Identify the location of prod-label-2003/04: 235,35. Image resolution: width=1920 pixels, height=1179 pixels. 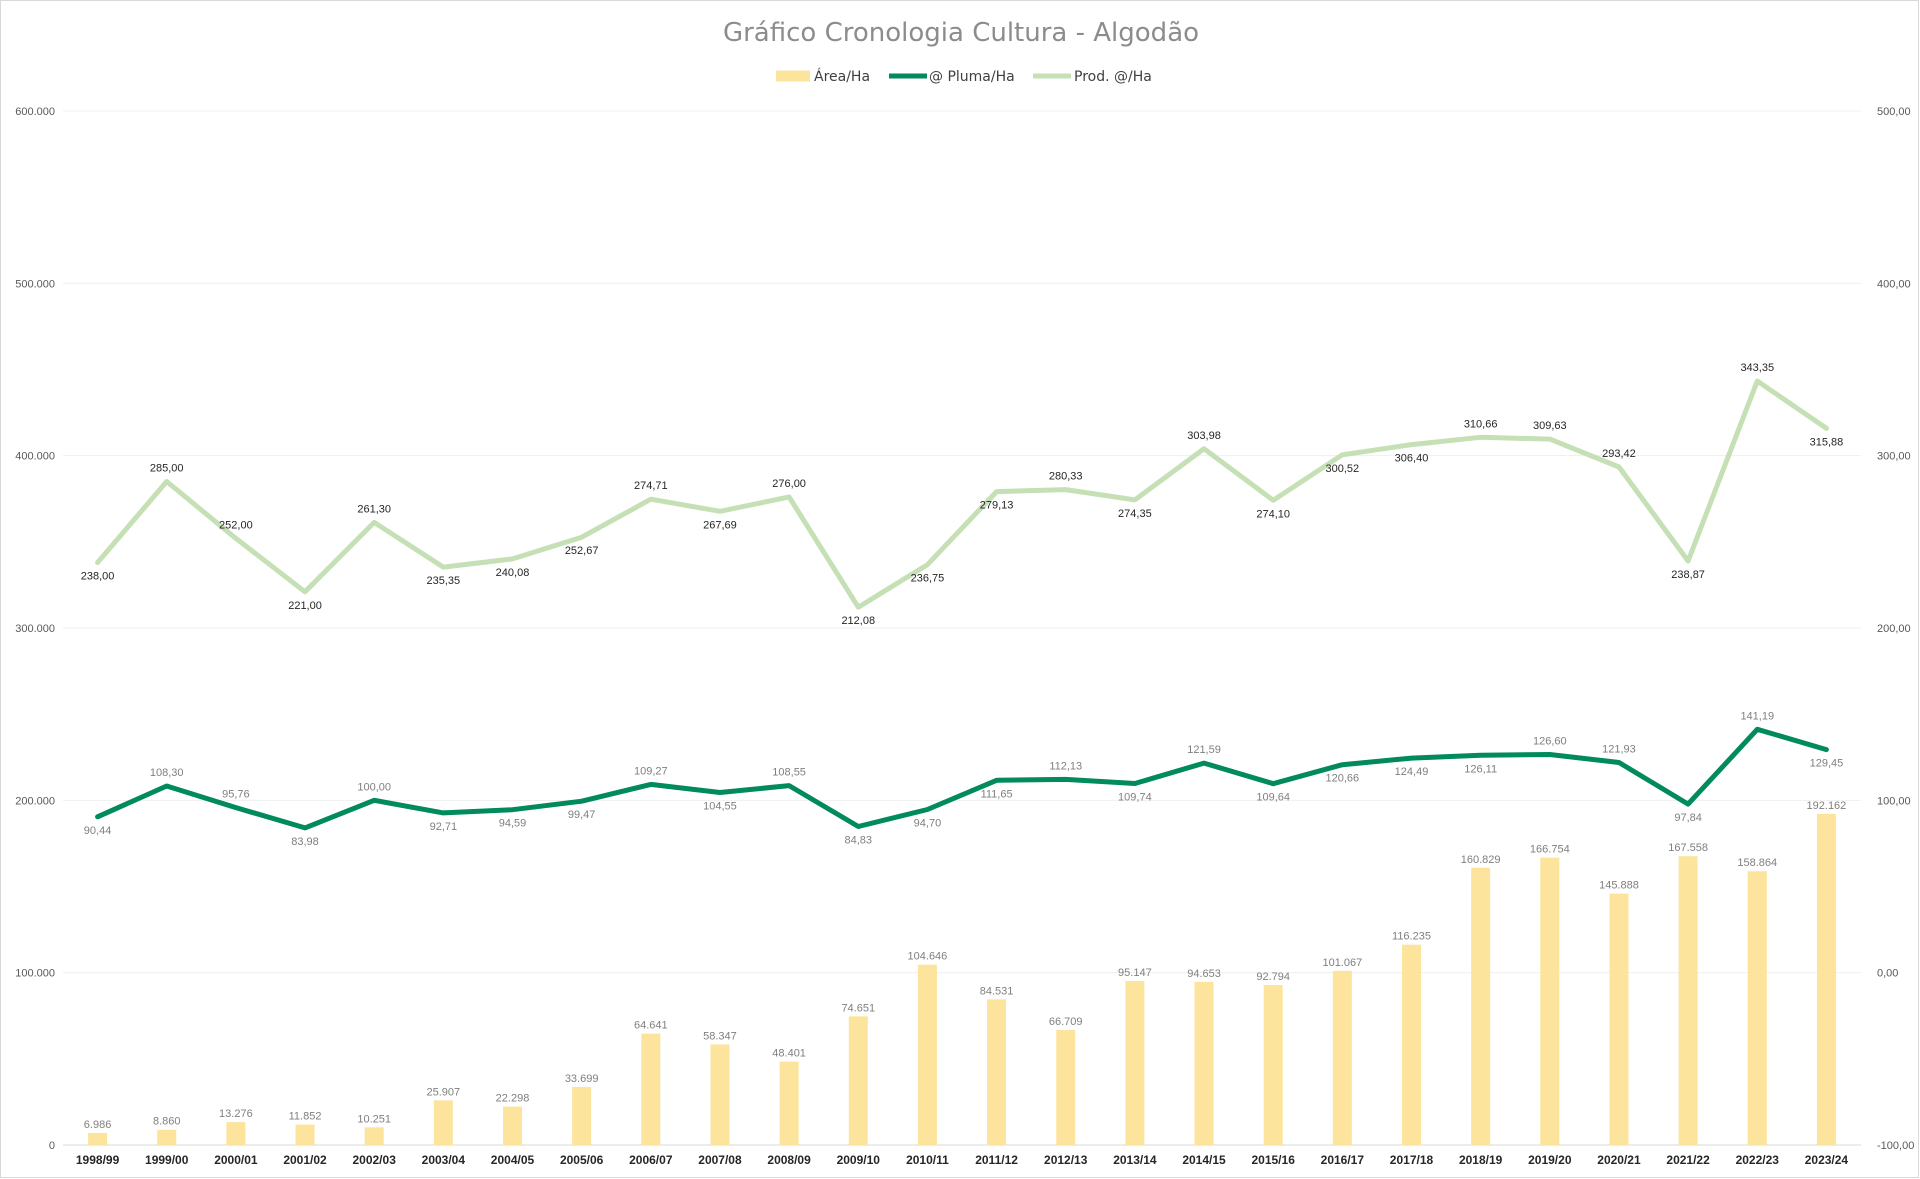
(444, 581).